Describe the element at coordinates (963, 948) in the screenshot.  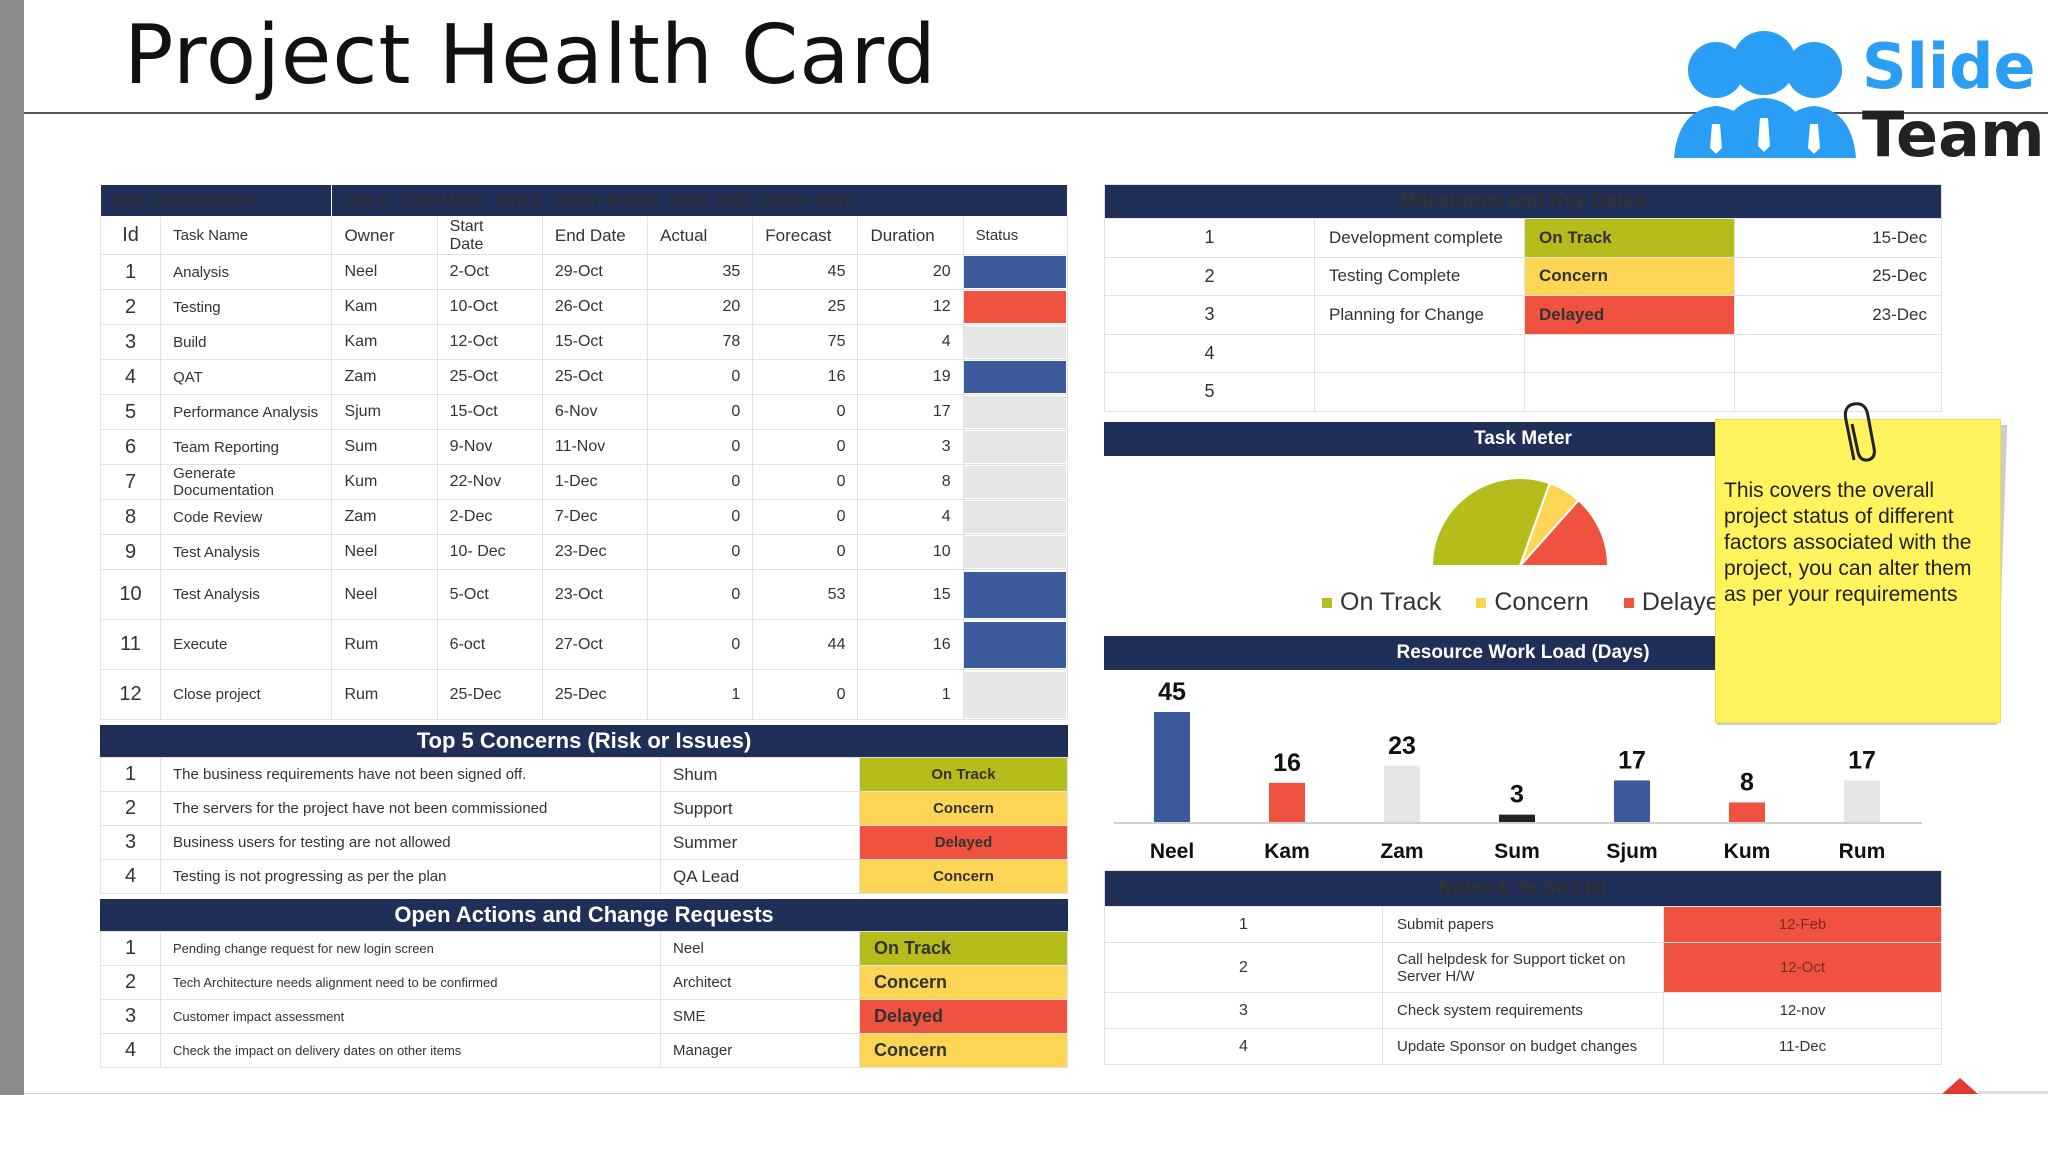
I see `action-row-status-badge: On Track` at that location.